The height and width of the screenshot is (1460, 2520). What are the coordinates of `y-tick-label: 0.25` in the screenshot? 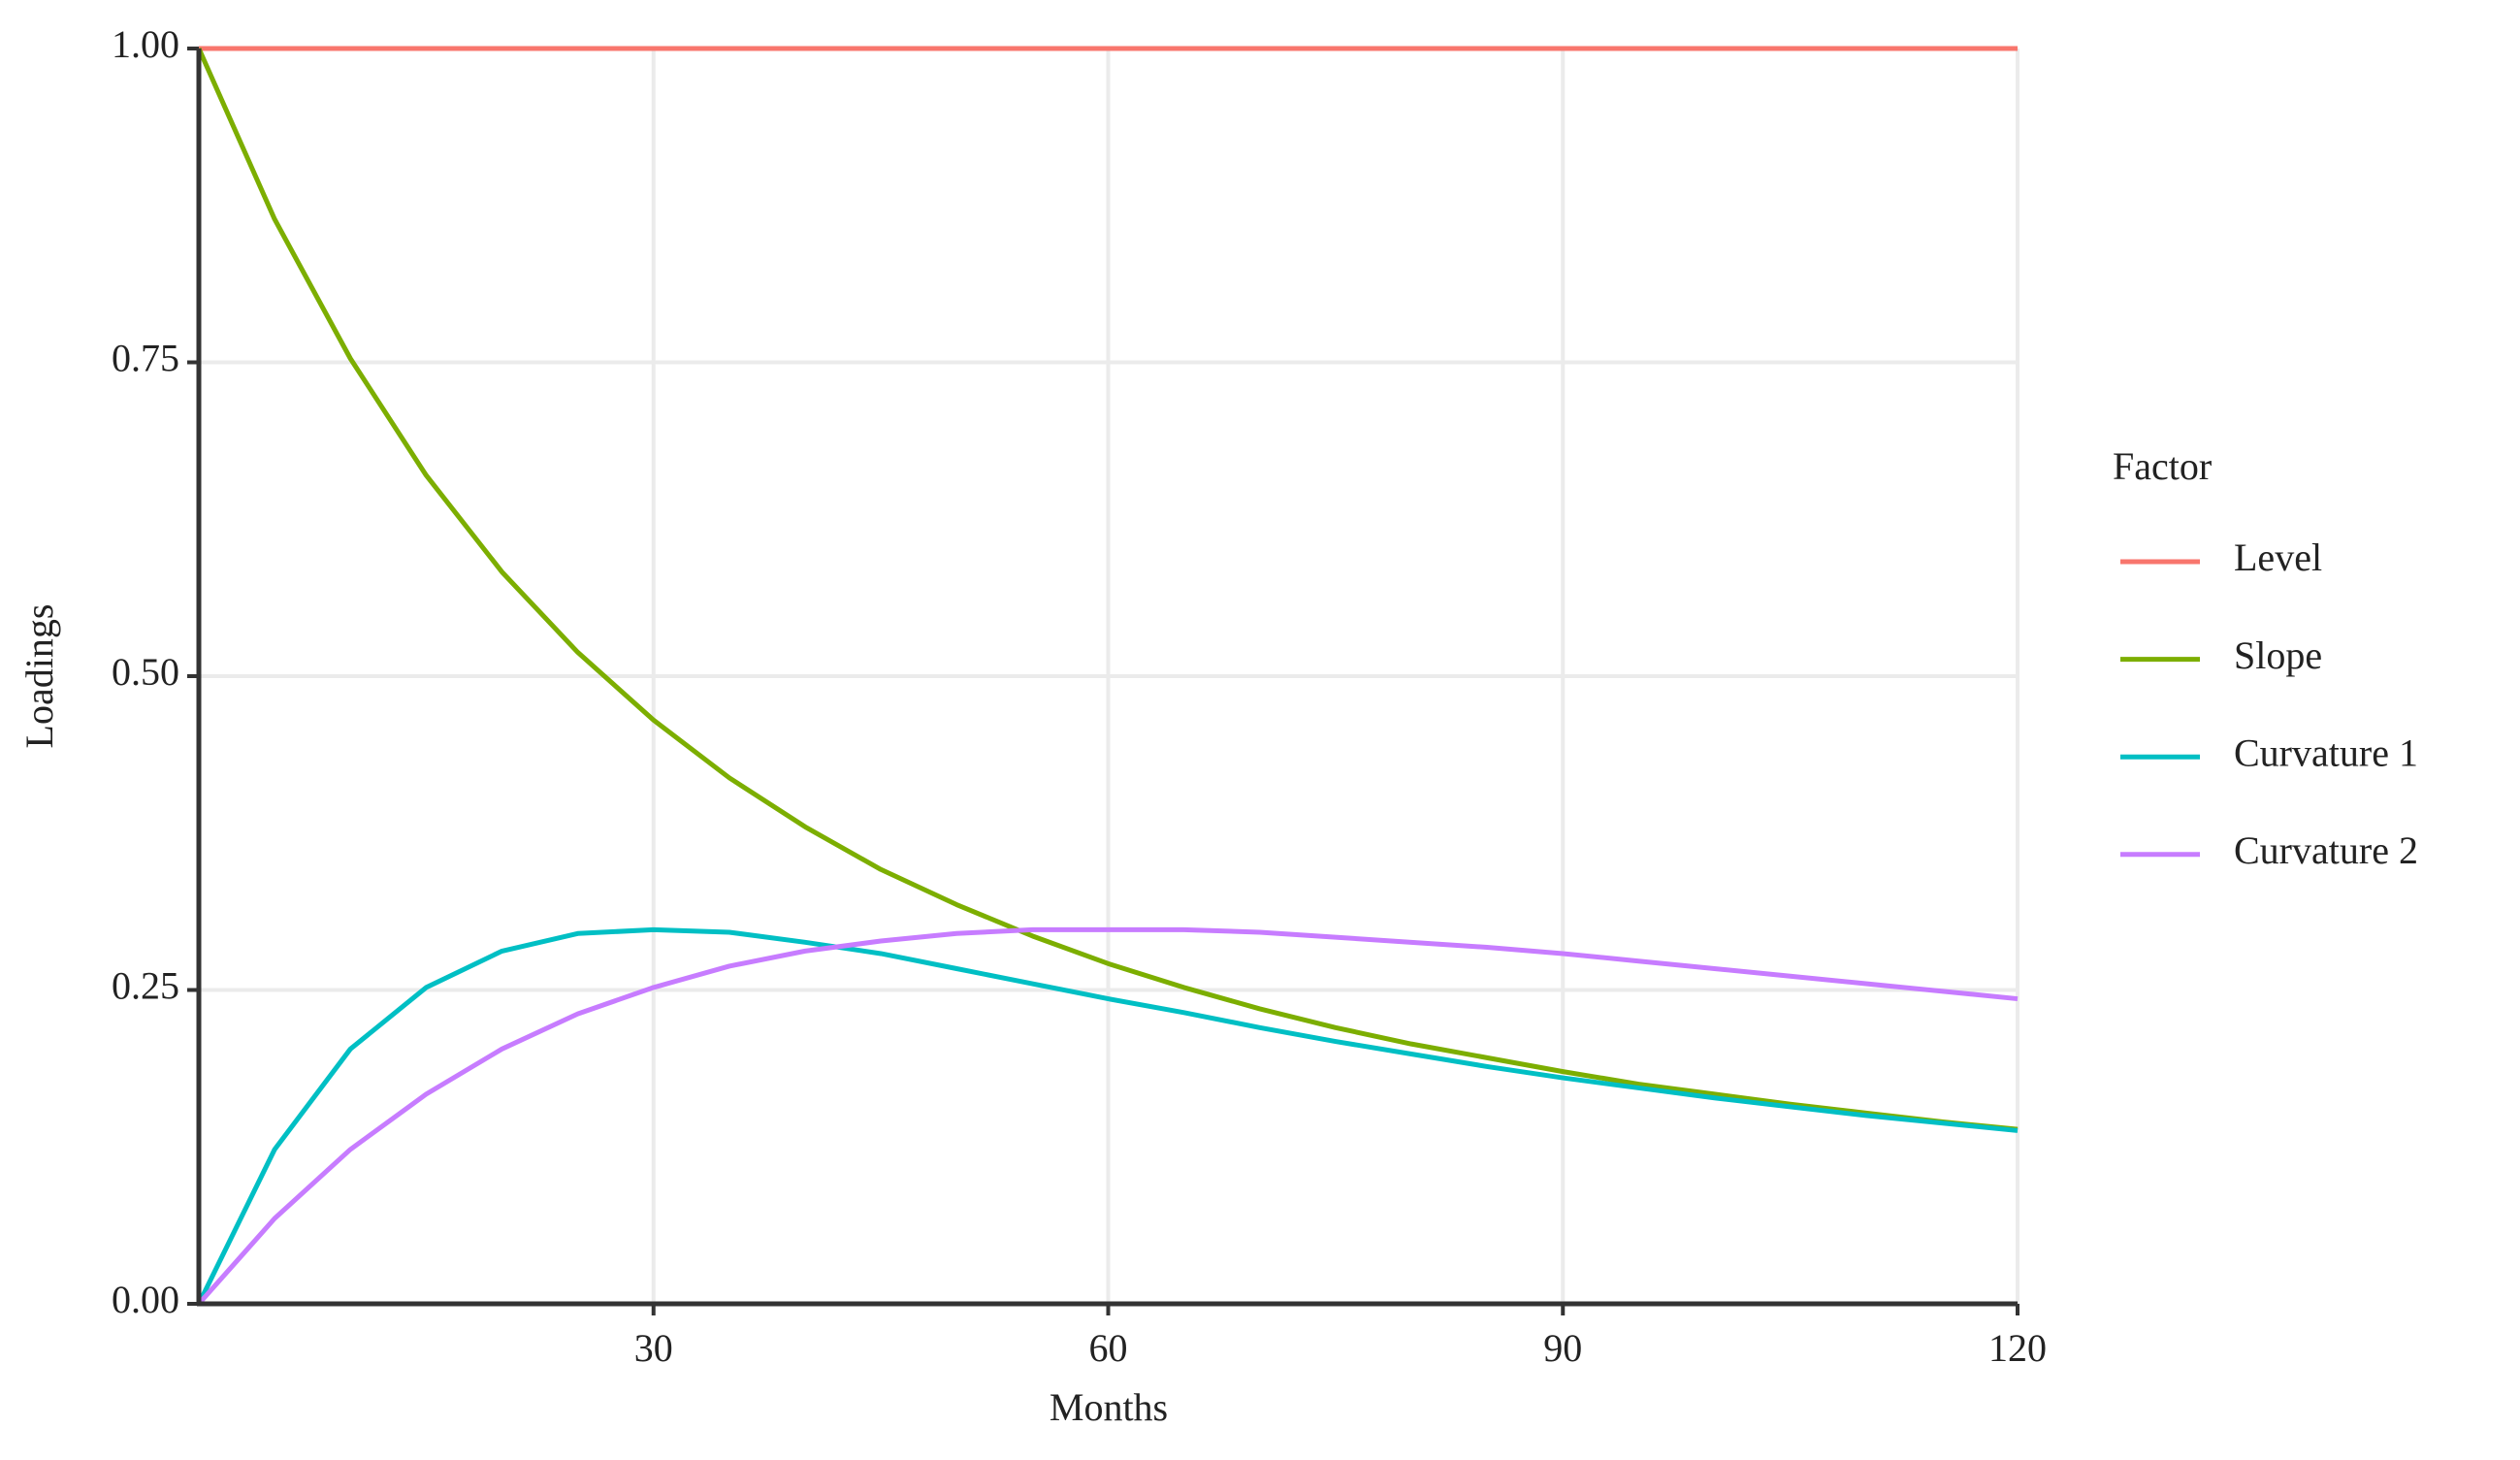 It's located at (145, 986).